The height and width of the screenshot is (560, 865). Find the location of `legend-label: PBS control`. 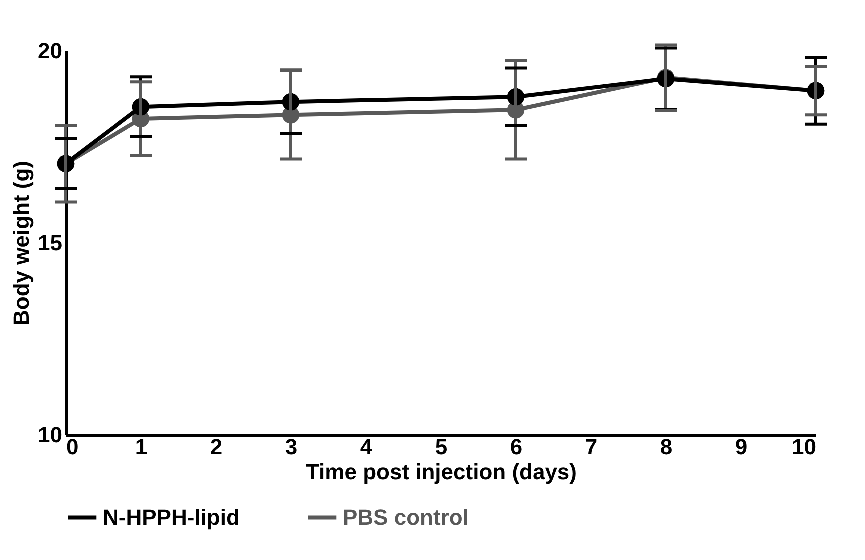

legend-label: PBS control is located at coordinates (406, 517).